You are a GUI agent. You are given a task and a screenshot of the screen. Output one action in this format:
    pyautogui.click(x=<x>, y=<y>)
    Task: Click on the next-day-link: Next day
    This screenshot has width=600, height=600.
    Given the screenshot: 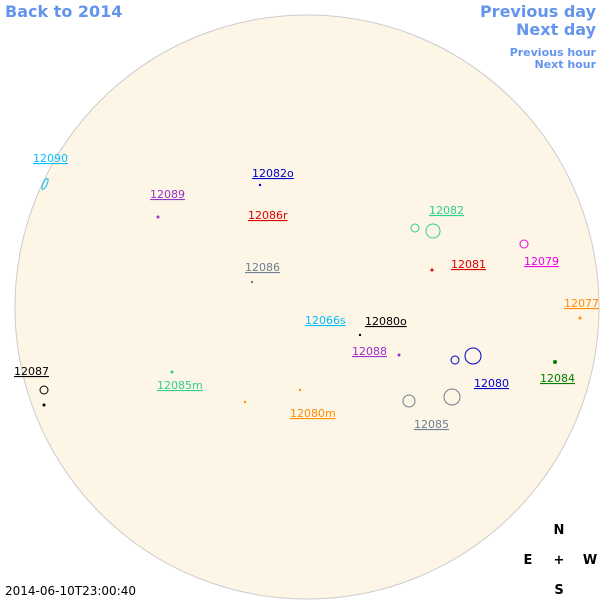 What is the action you would take?
    pyautogui.click(x=556, y=29)
    